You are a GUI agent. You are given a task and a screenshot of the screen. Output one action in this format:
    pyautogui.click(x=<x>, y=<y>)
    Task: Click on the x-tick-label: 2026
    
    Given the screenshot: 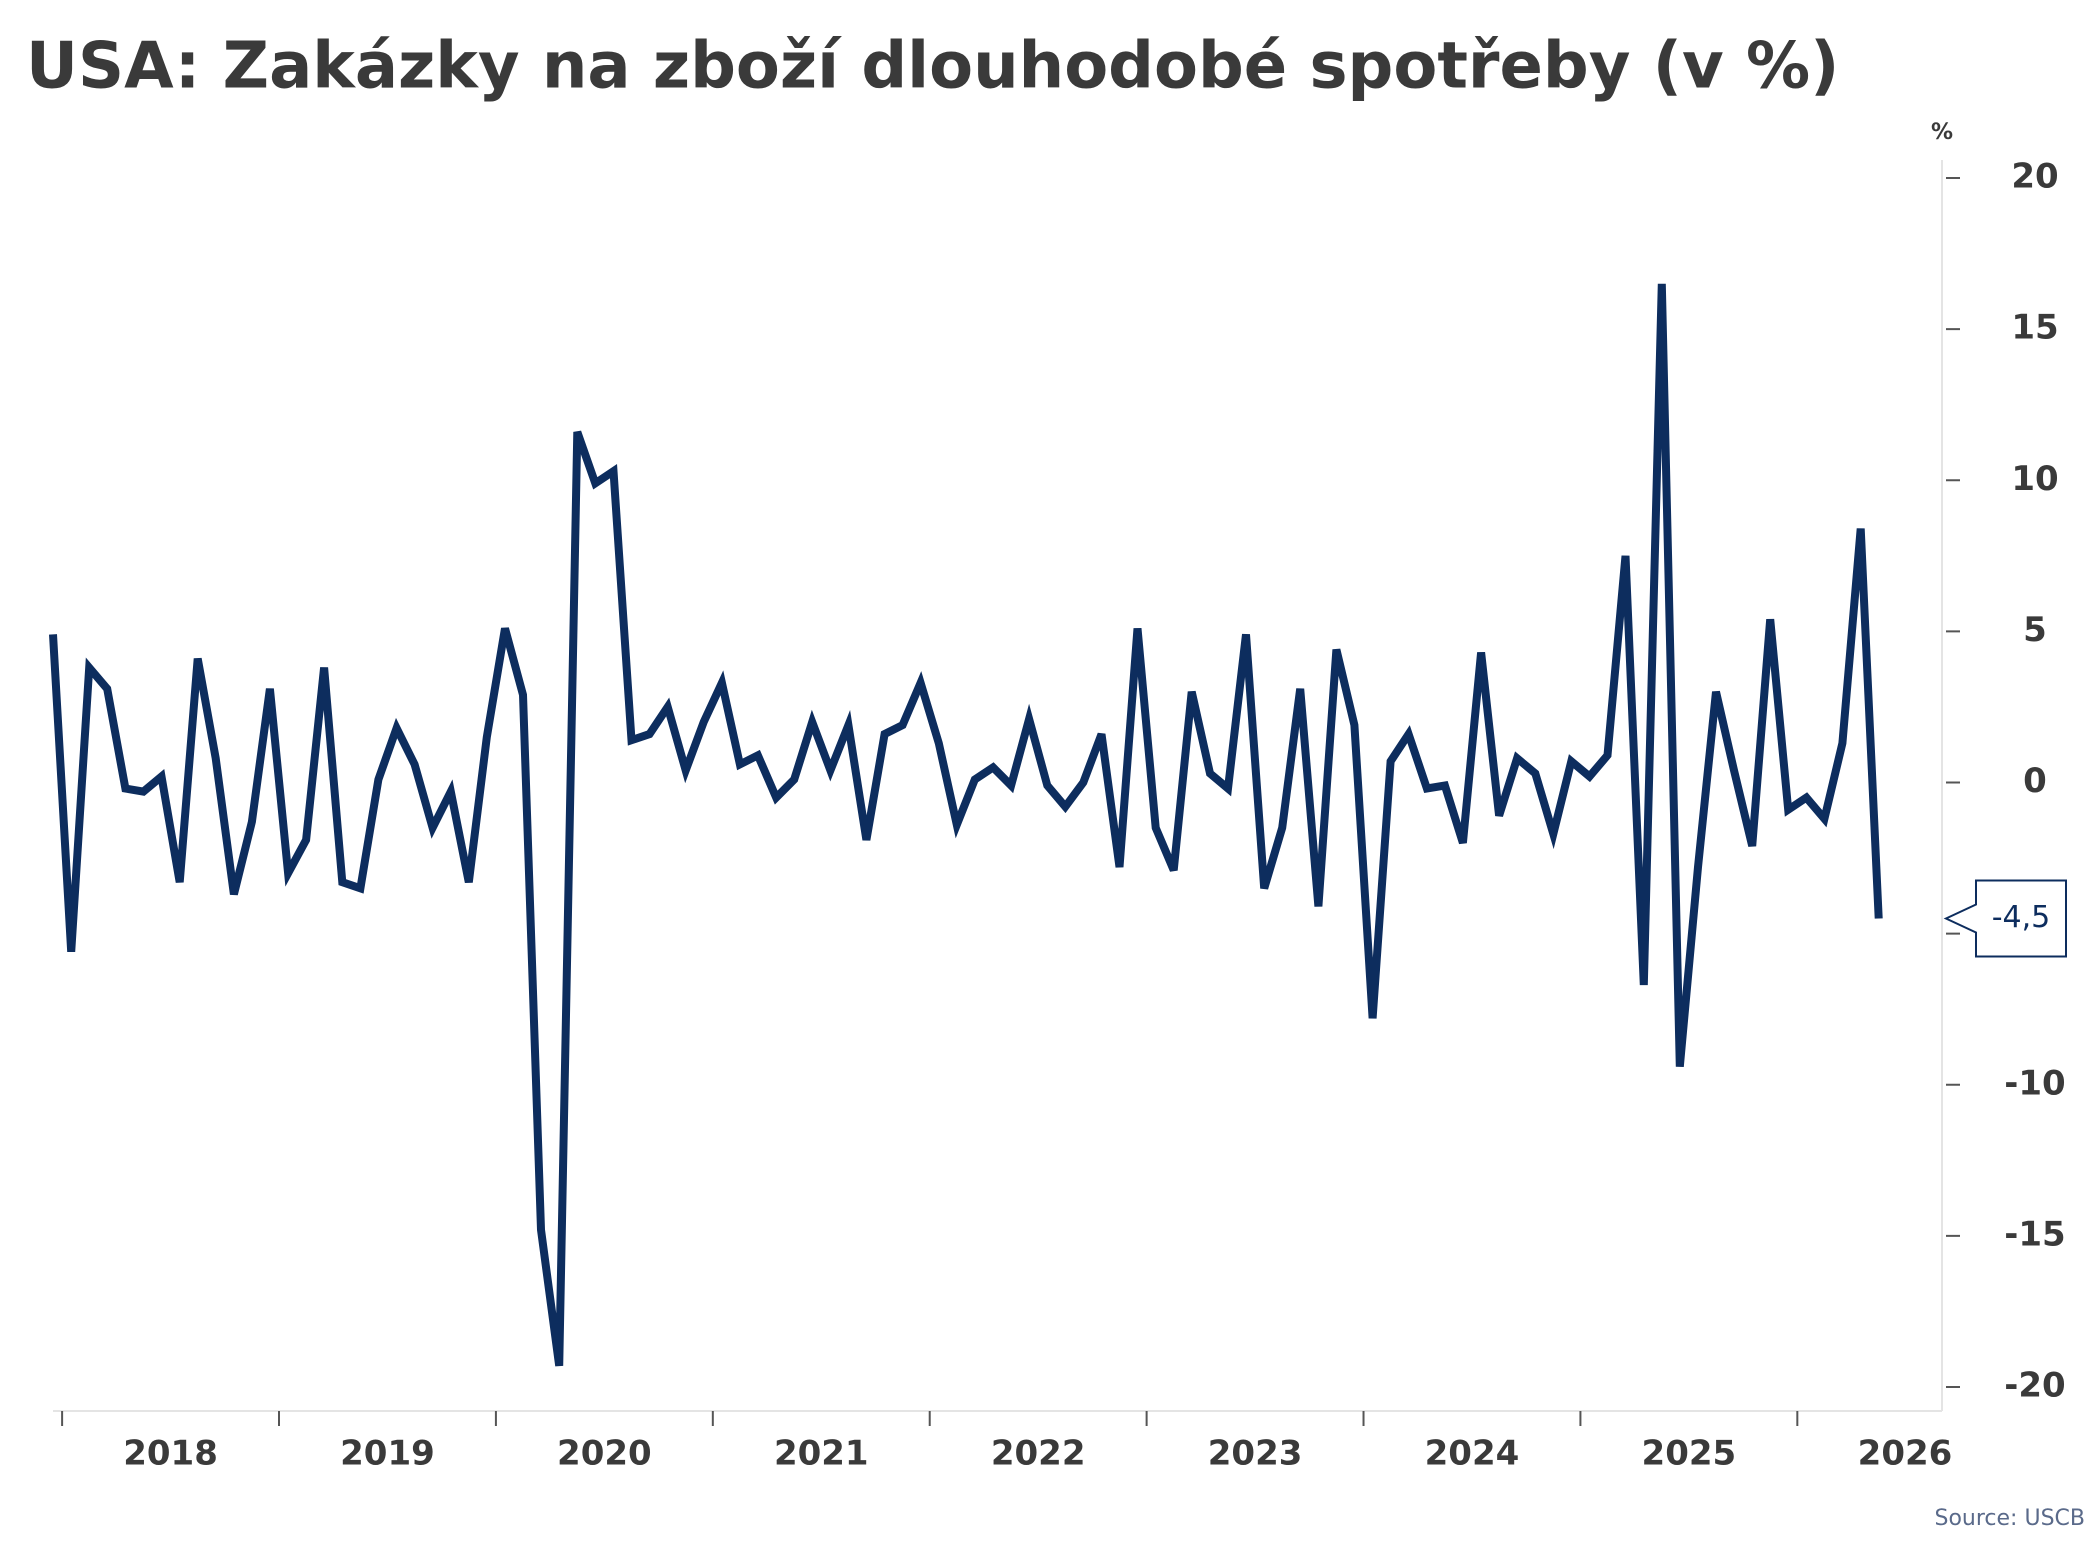 What is the action you would take?
    pyautogui.click(x=1905, y=1454)
    